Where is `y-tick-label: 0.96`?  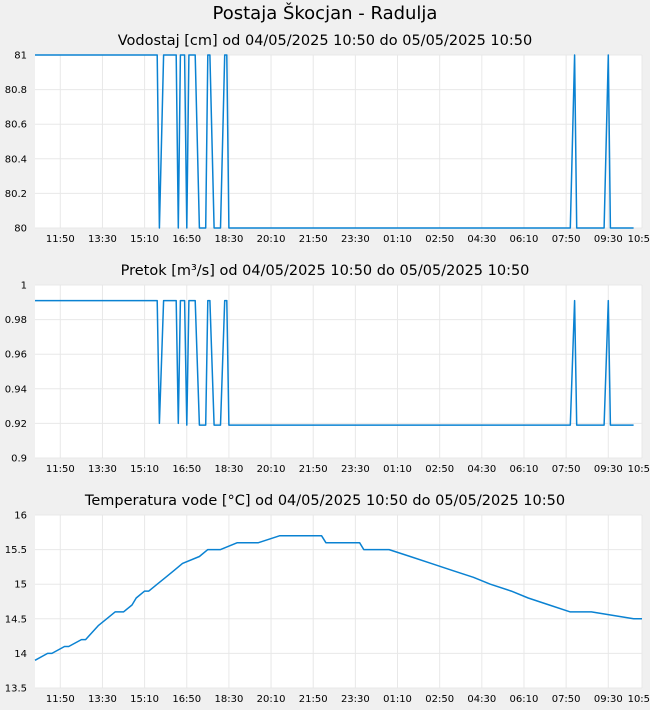
y-tick-label: 0.96 is located at coordinates (16, 355).